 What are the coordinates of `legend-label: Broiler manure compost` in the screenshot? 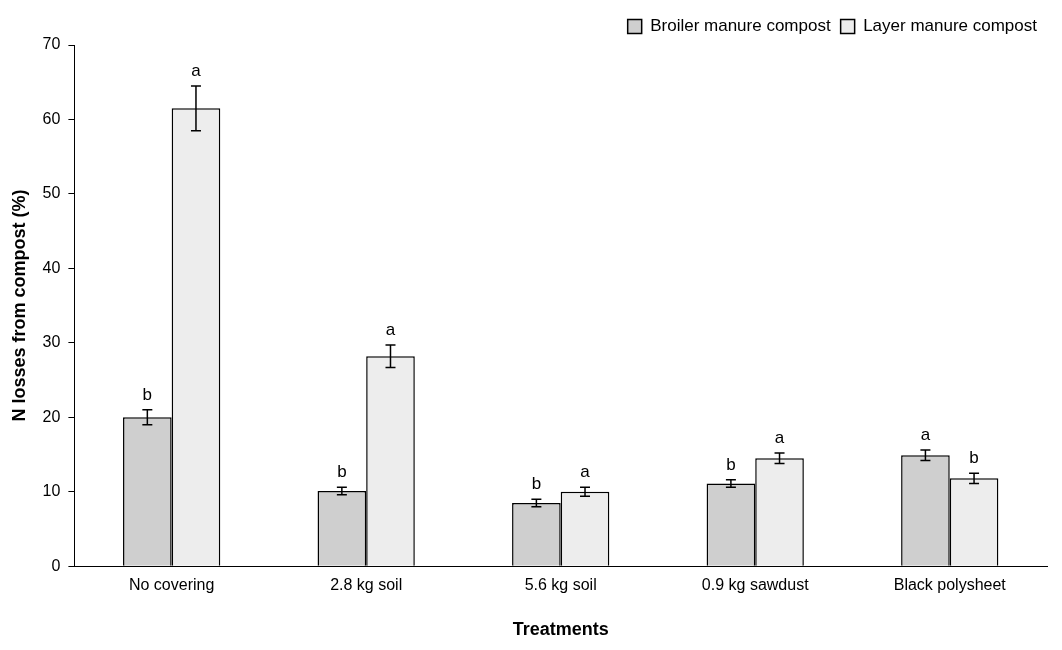 It's located at (740, 26).